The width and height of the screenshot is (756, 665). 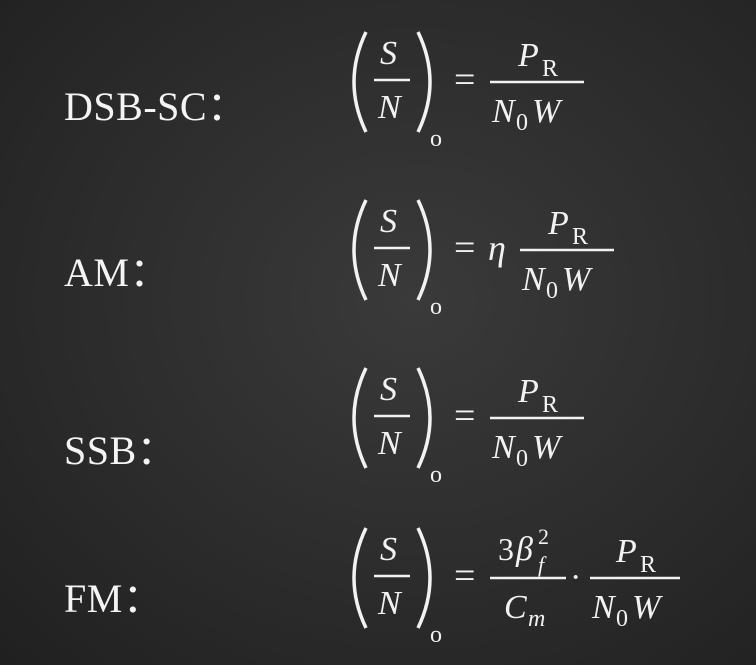 What do you see at coordinates (497, 248) in the screenshot?
I see `eta-coefficient: η` at bounding box center [497, 248].